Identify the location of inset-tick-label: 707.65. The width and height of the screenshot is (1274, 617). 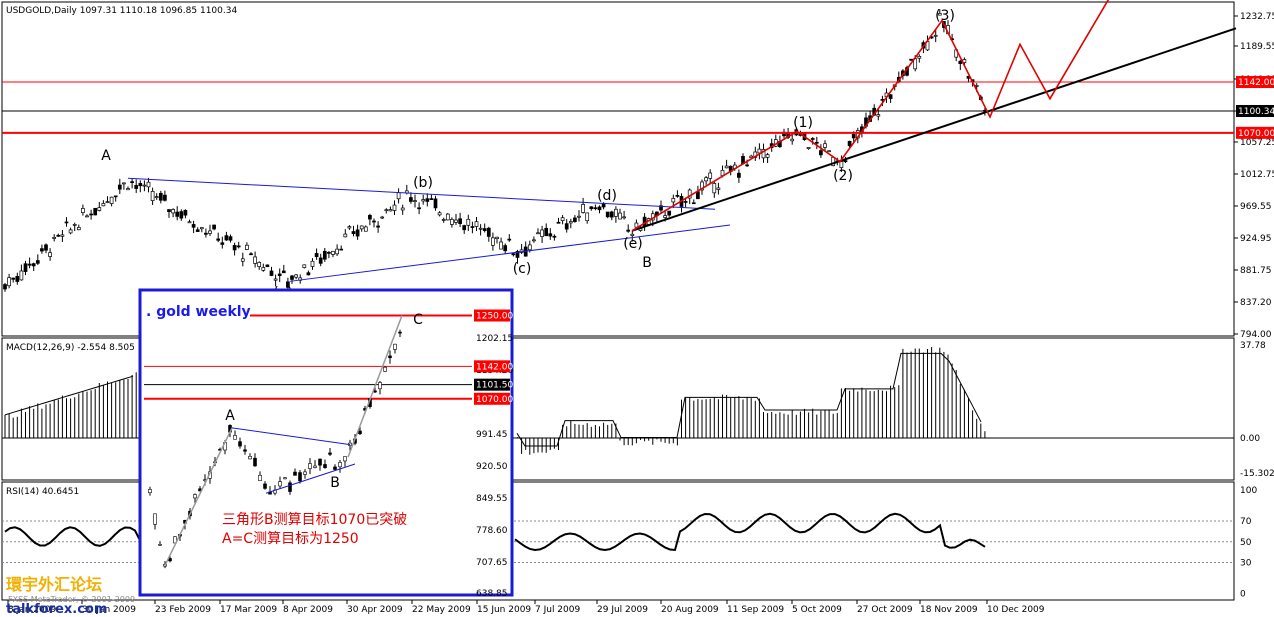
(492, 563).